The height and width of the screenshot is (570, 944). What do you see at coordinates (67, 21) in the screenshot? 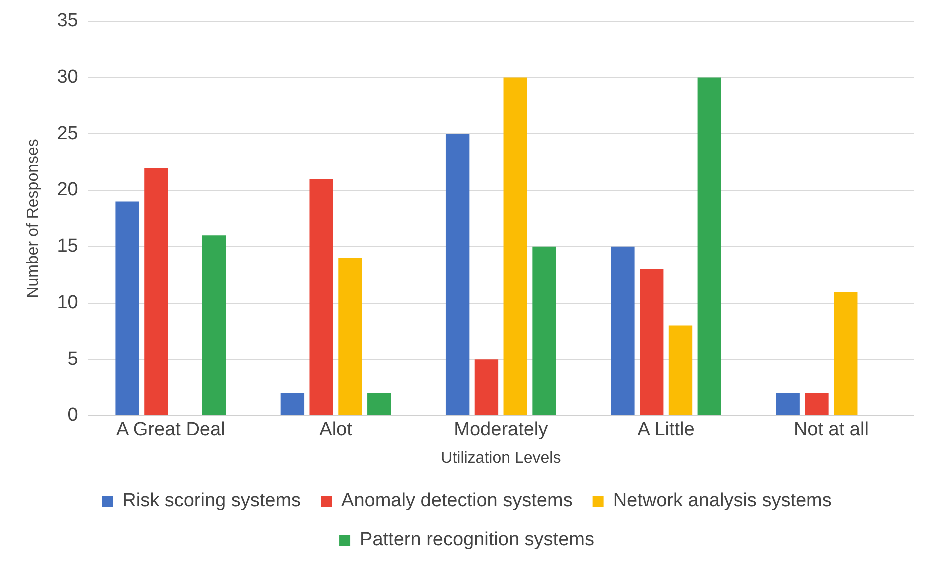
I see `y-tick-label: 35` at bounding box center [67, 21].